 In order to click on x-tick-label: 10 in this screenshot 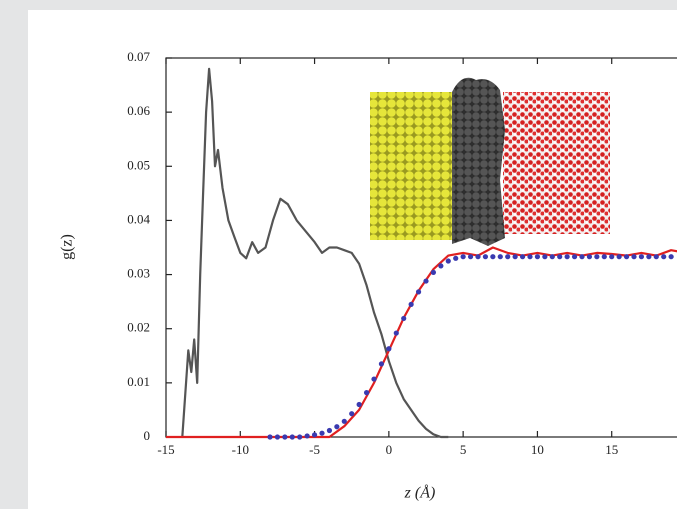, I will do `click(537, 449)`.